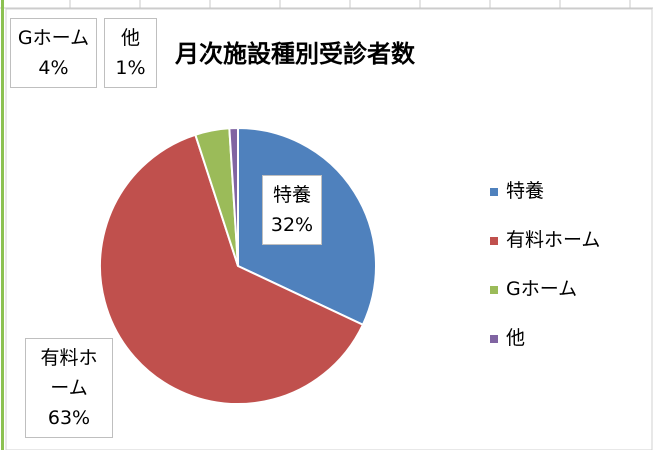 The width and height of the screenshot is (653, 450). What do you see at coordinates (292, 225) in the screenshot?
I see `data-label-value: 32%` at bounding box center [292, 225].